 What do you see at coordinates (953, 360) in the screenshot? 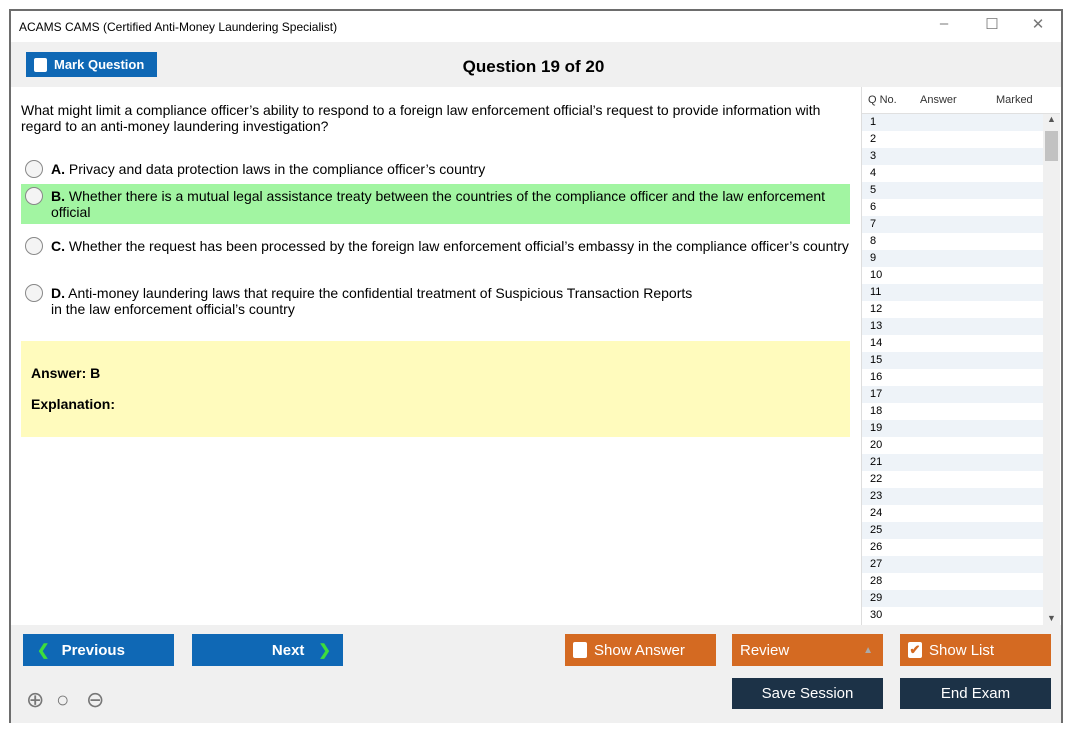
I see `list-item: 15` at bounding box center [953, 360].